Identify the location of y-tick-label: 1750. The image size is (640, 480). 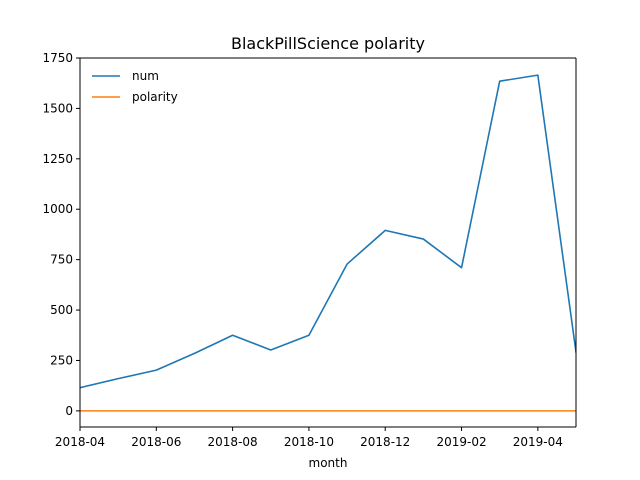
(57, 58).